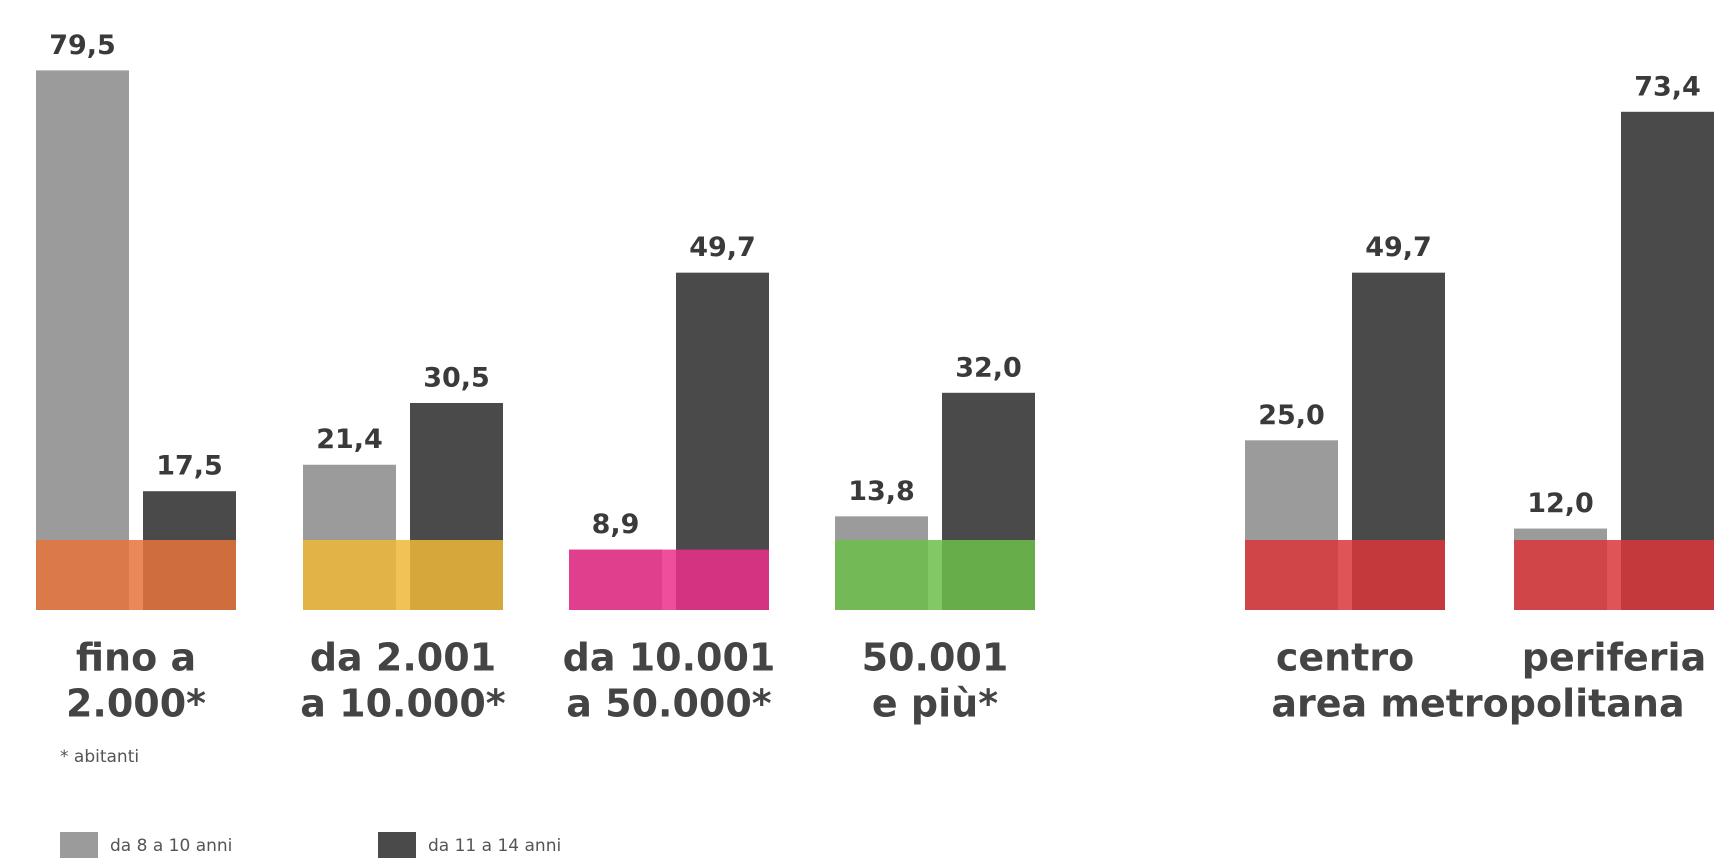 The height and width of the screenshot is (859, 1717). Describe the element at coordinates (935, 704) in the screenshot. I see `category-label: e più*` at that location.